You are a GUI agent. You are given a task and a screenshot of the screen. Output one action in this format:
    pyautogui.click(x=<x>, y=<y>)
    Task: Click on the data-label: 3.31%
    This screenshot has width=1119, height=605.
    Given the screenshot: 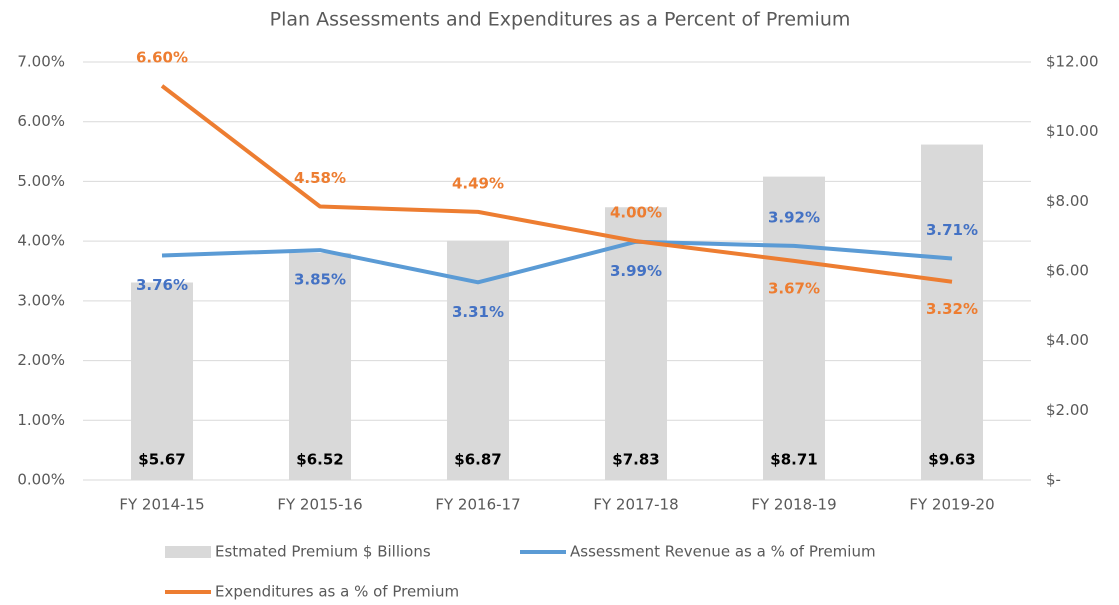 What is the action you would take?
    pyautogui.click(x=478, y=312)
    